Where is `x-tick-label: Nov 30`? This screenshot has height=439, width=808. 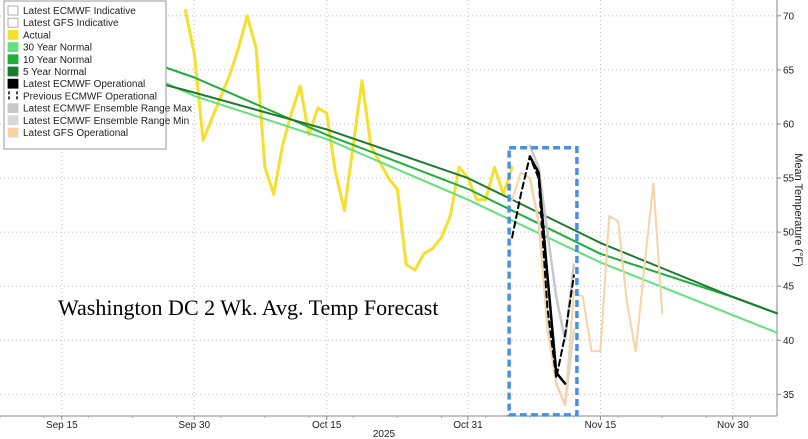
x-tick-label: Nov 30 is located at coordinates (733, 425).